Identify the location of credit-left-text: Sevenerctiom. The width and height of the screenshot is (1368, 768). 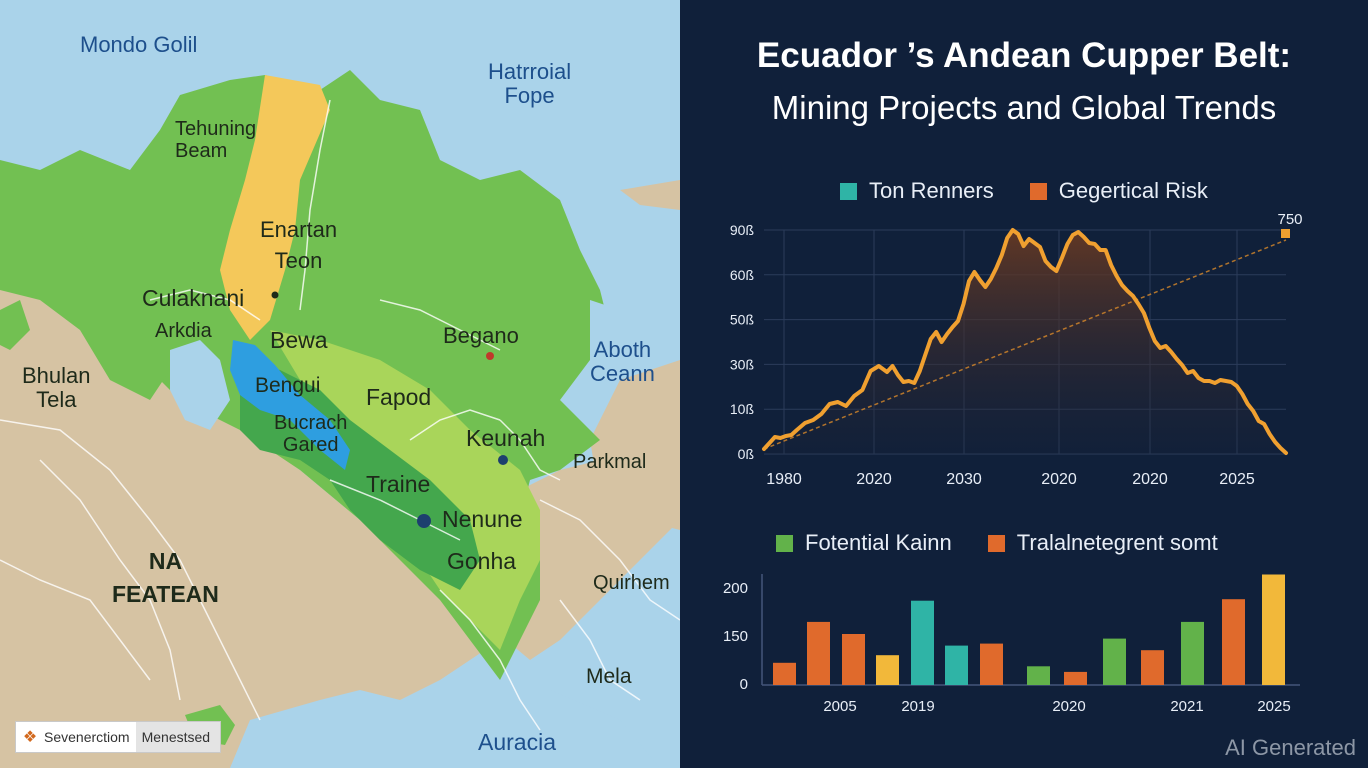
(87, 737).